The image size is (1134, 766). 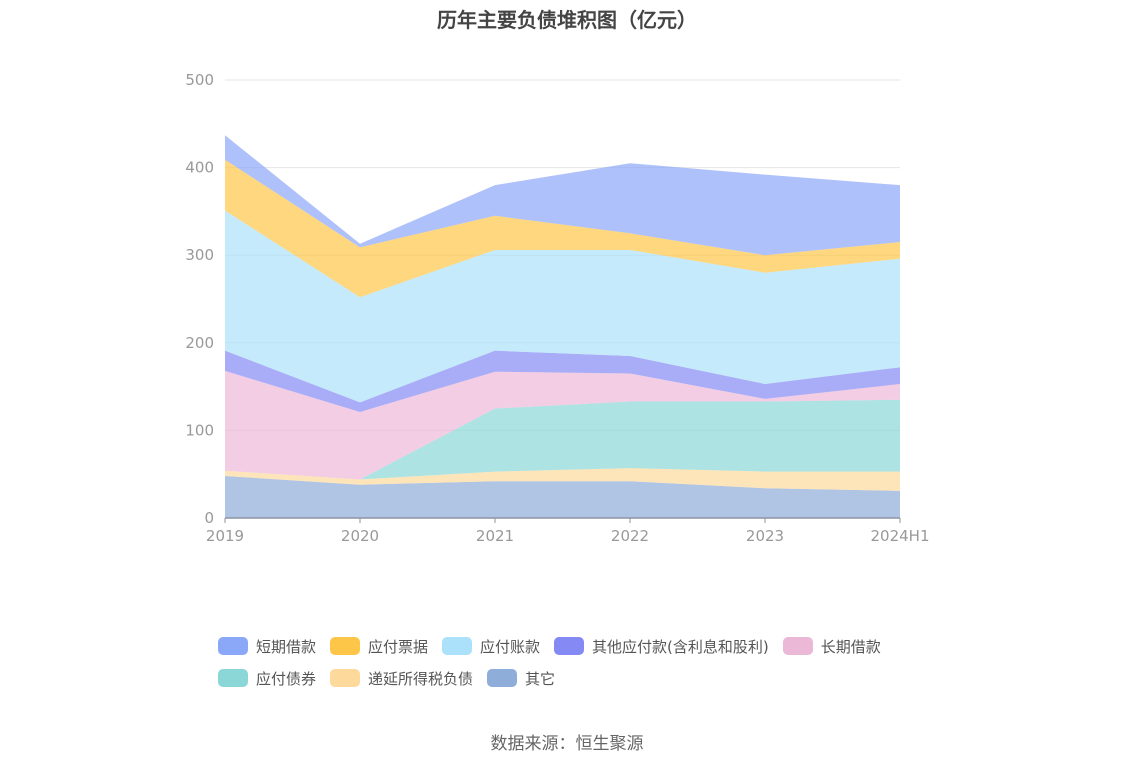 What do you see at coordinates (765, 536) in the screenshot?
I see `x-tick-label: 2023` at bounding box center [765, 536].